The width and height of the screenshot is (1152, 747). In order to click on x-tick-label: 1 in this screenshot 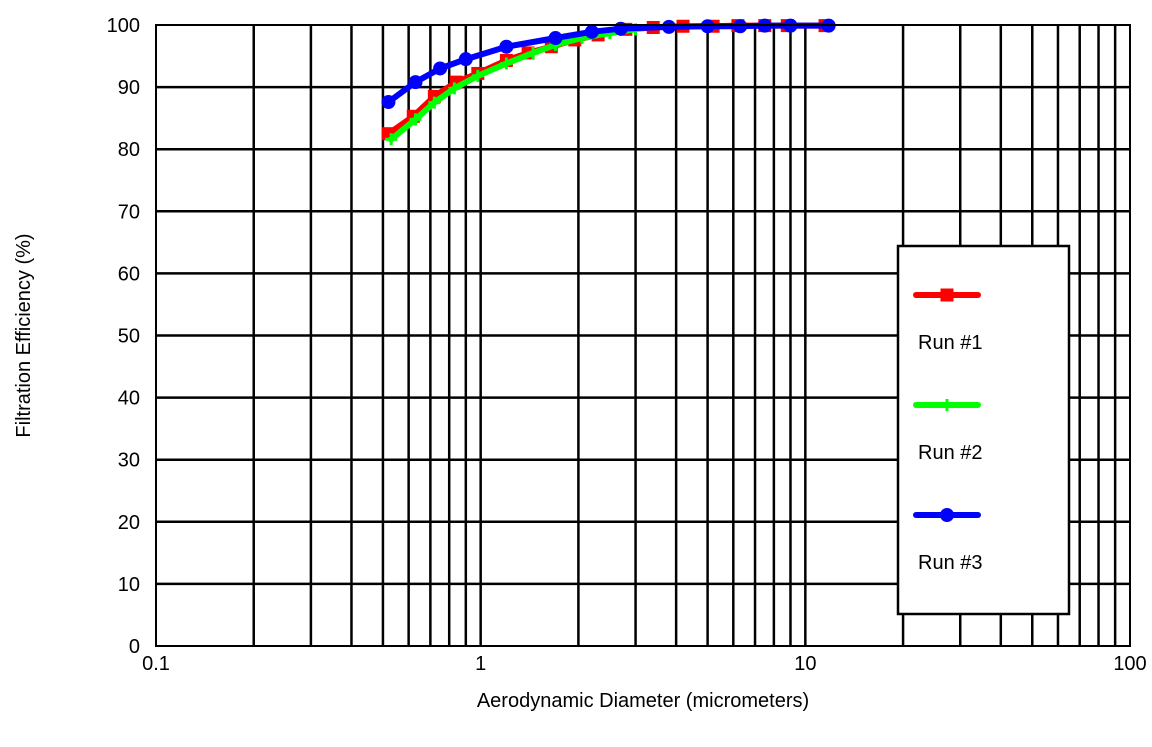, I will do `click(480, 664)`.